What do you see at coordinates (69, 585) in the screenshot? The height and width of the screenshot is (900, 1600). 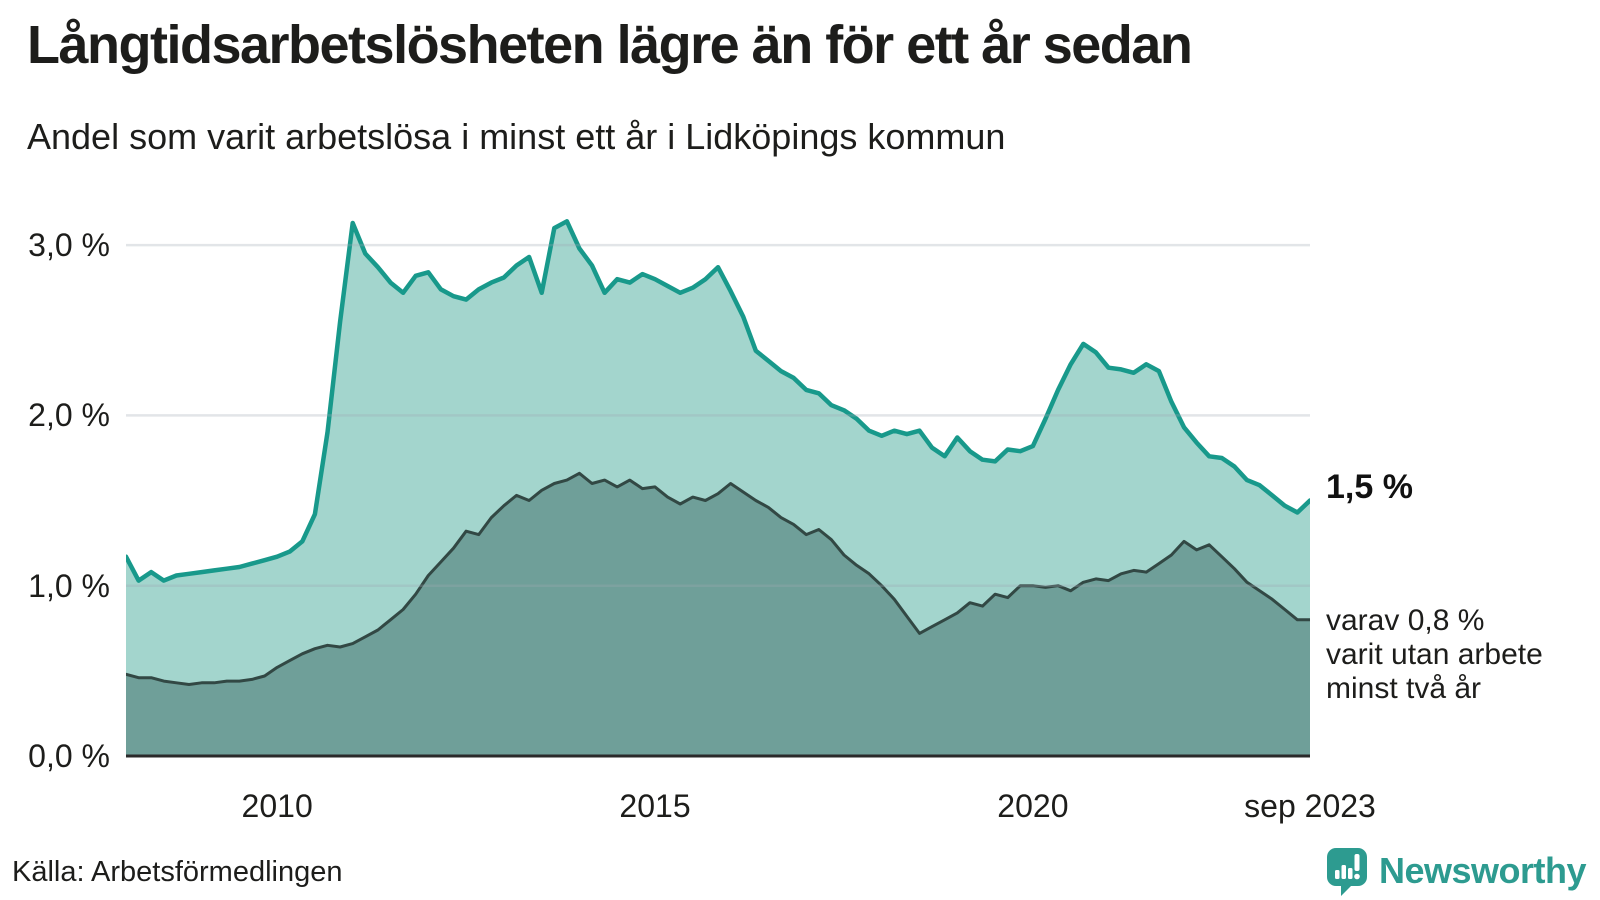 I see `y-axis-tick-1: 1,0 %` at bounding box center [69, 585].